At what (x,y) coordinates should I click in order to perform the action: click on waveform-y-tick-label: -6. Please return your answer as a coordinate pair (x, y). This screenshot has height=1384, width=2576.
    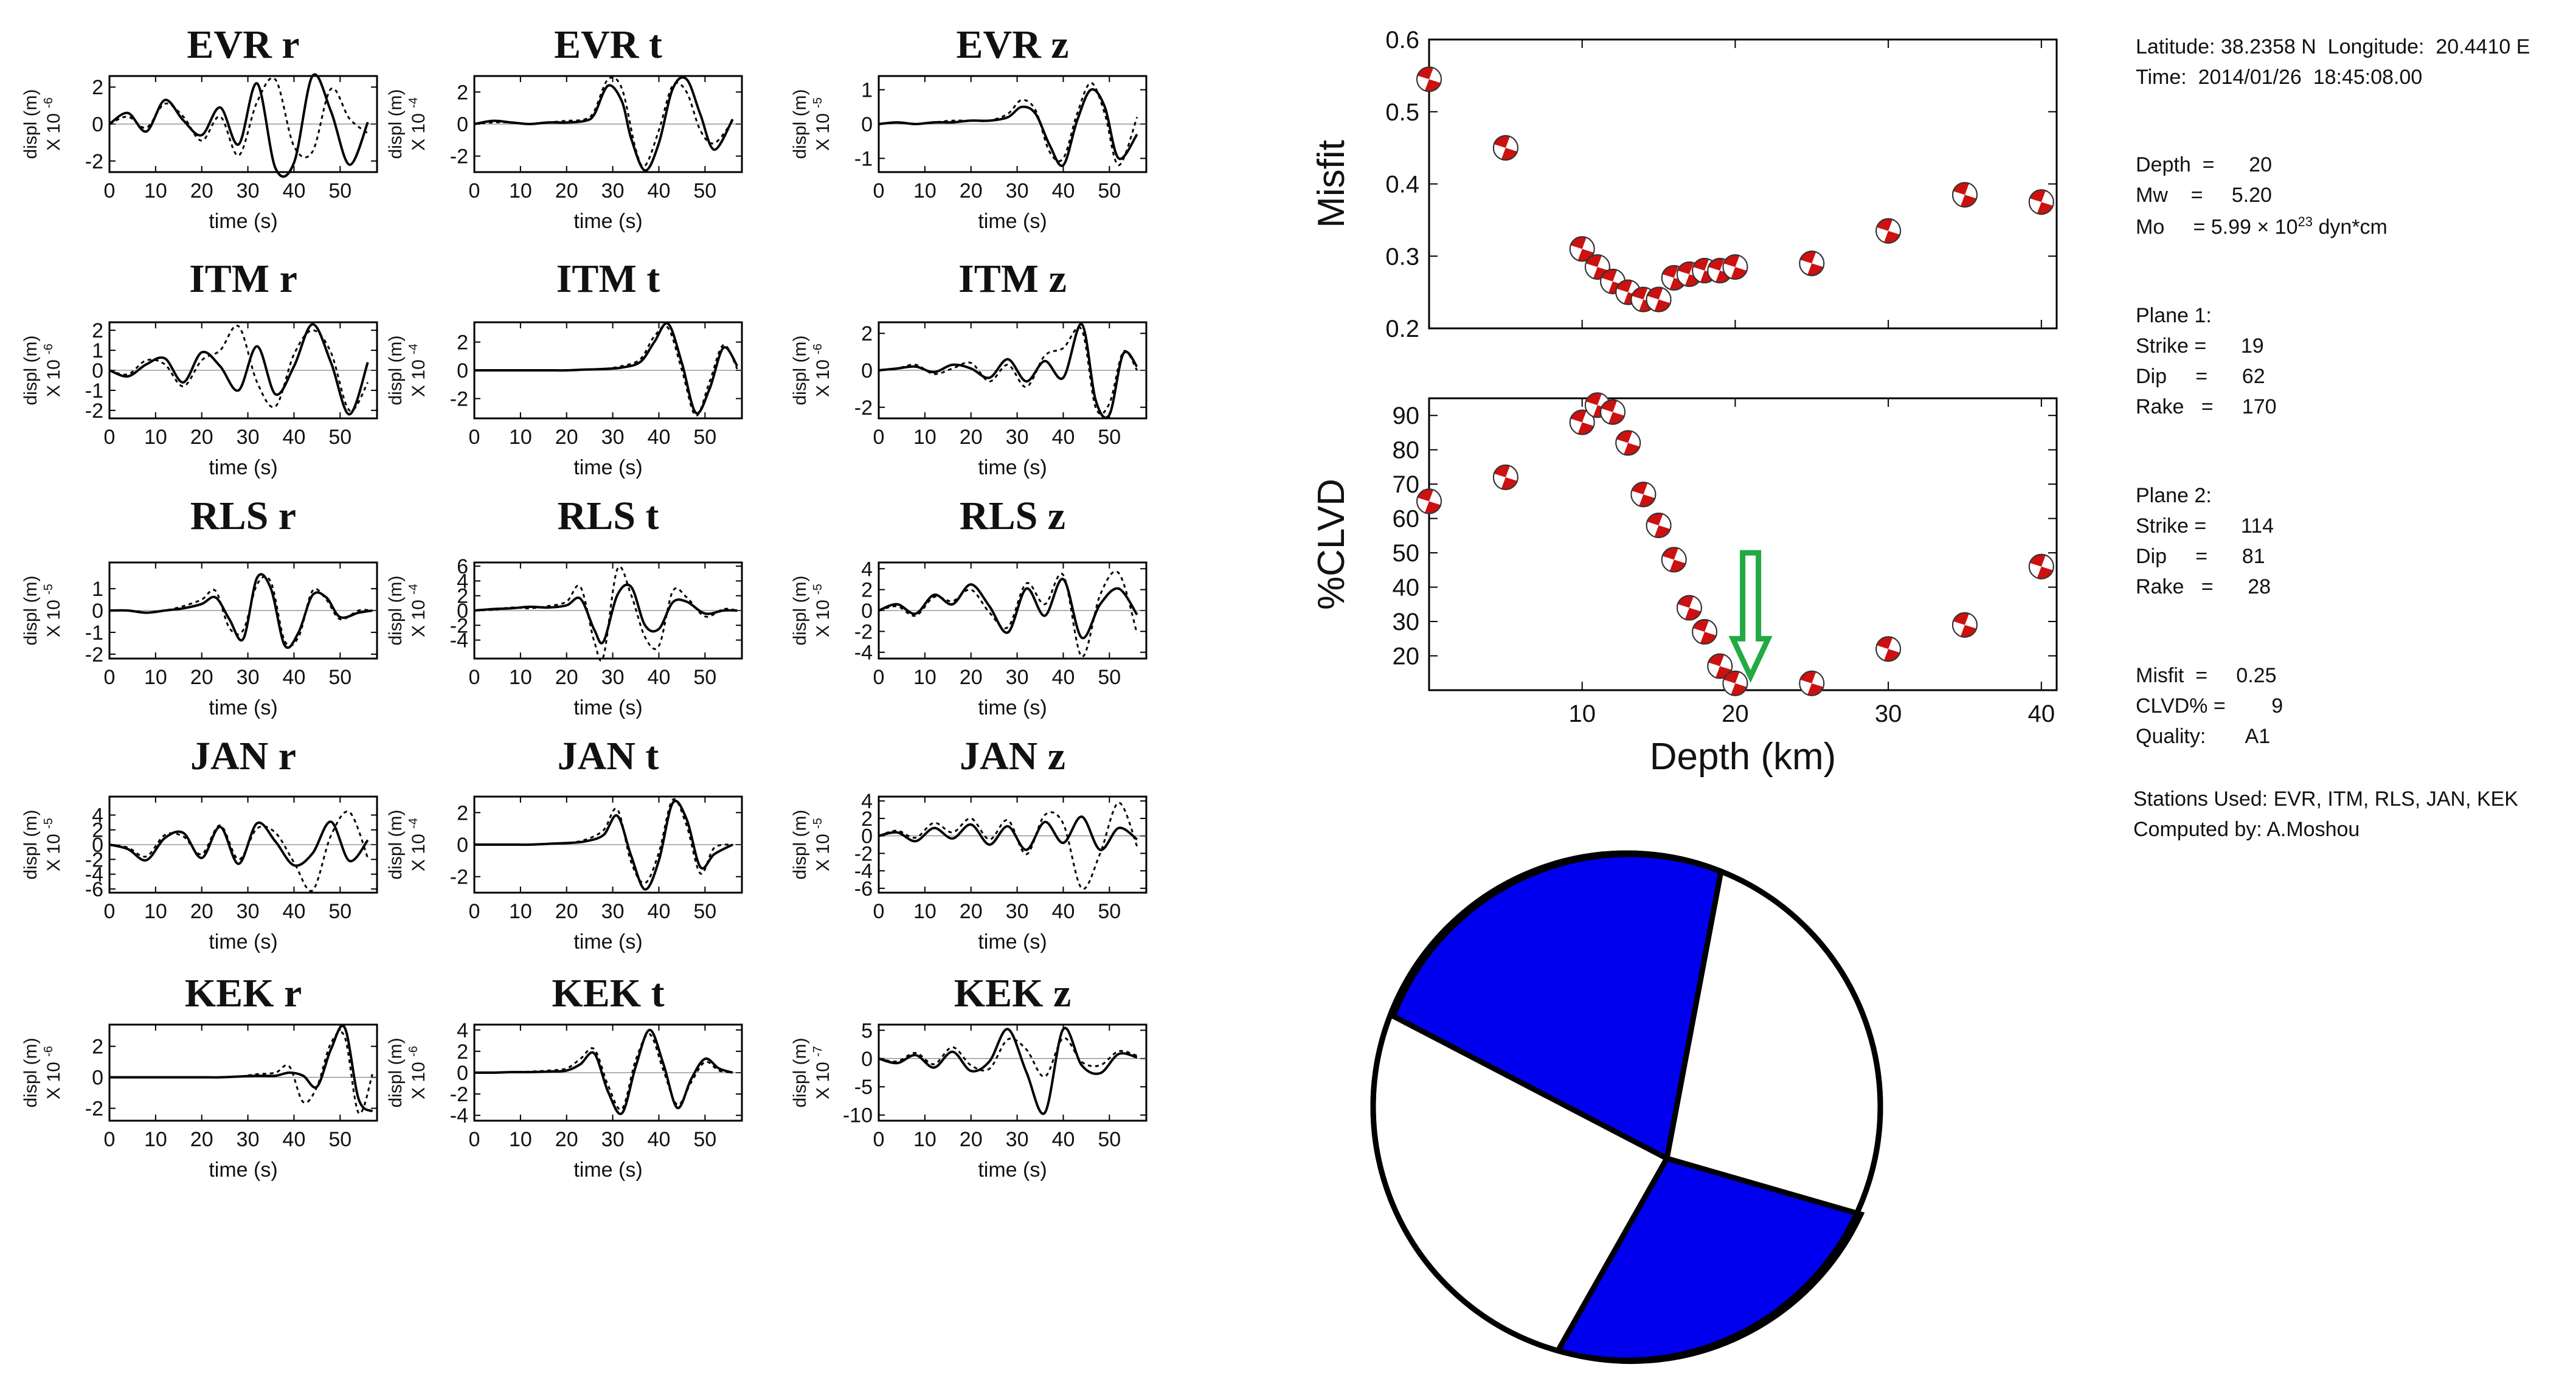
    Looking at the image, I should click on (94, 890).